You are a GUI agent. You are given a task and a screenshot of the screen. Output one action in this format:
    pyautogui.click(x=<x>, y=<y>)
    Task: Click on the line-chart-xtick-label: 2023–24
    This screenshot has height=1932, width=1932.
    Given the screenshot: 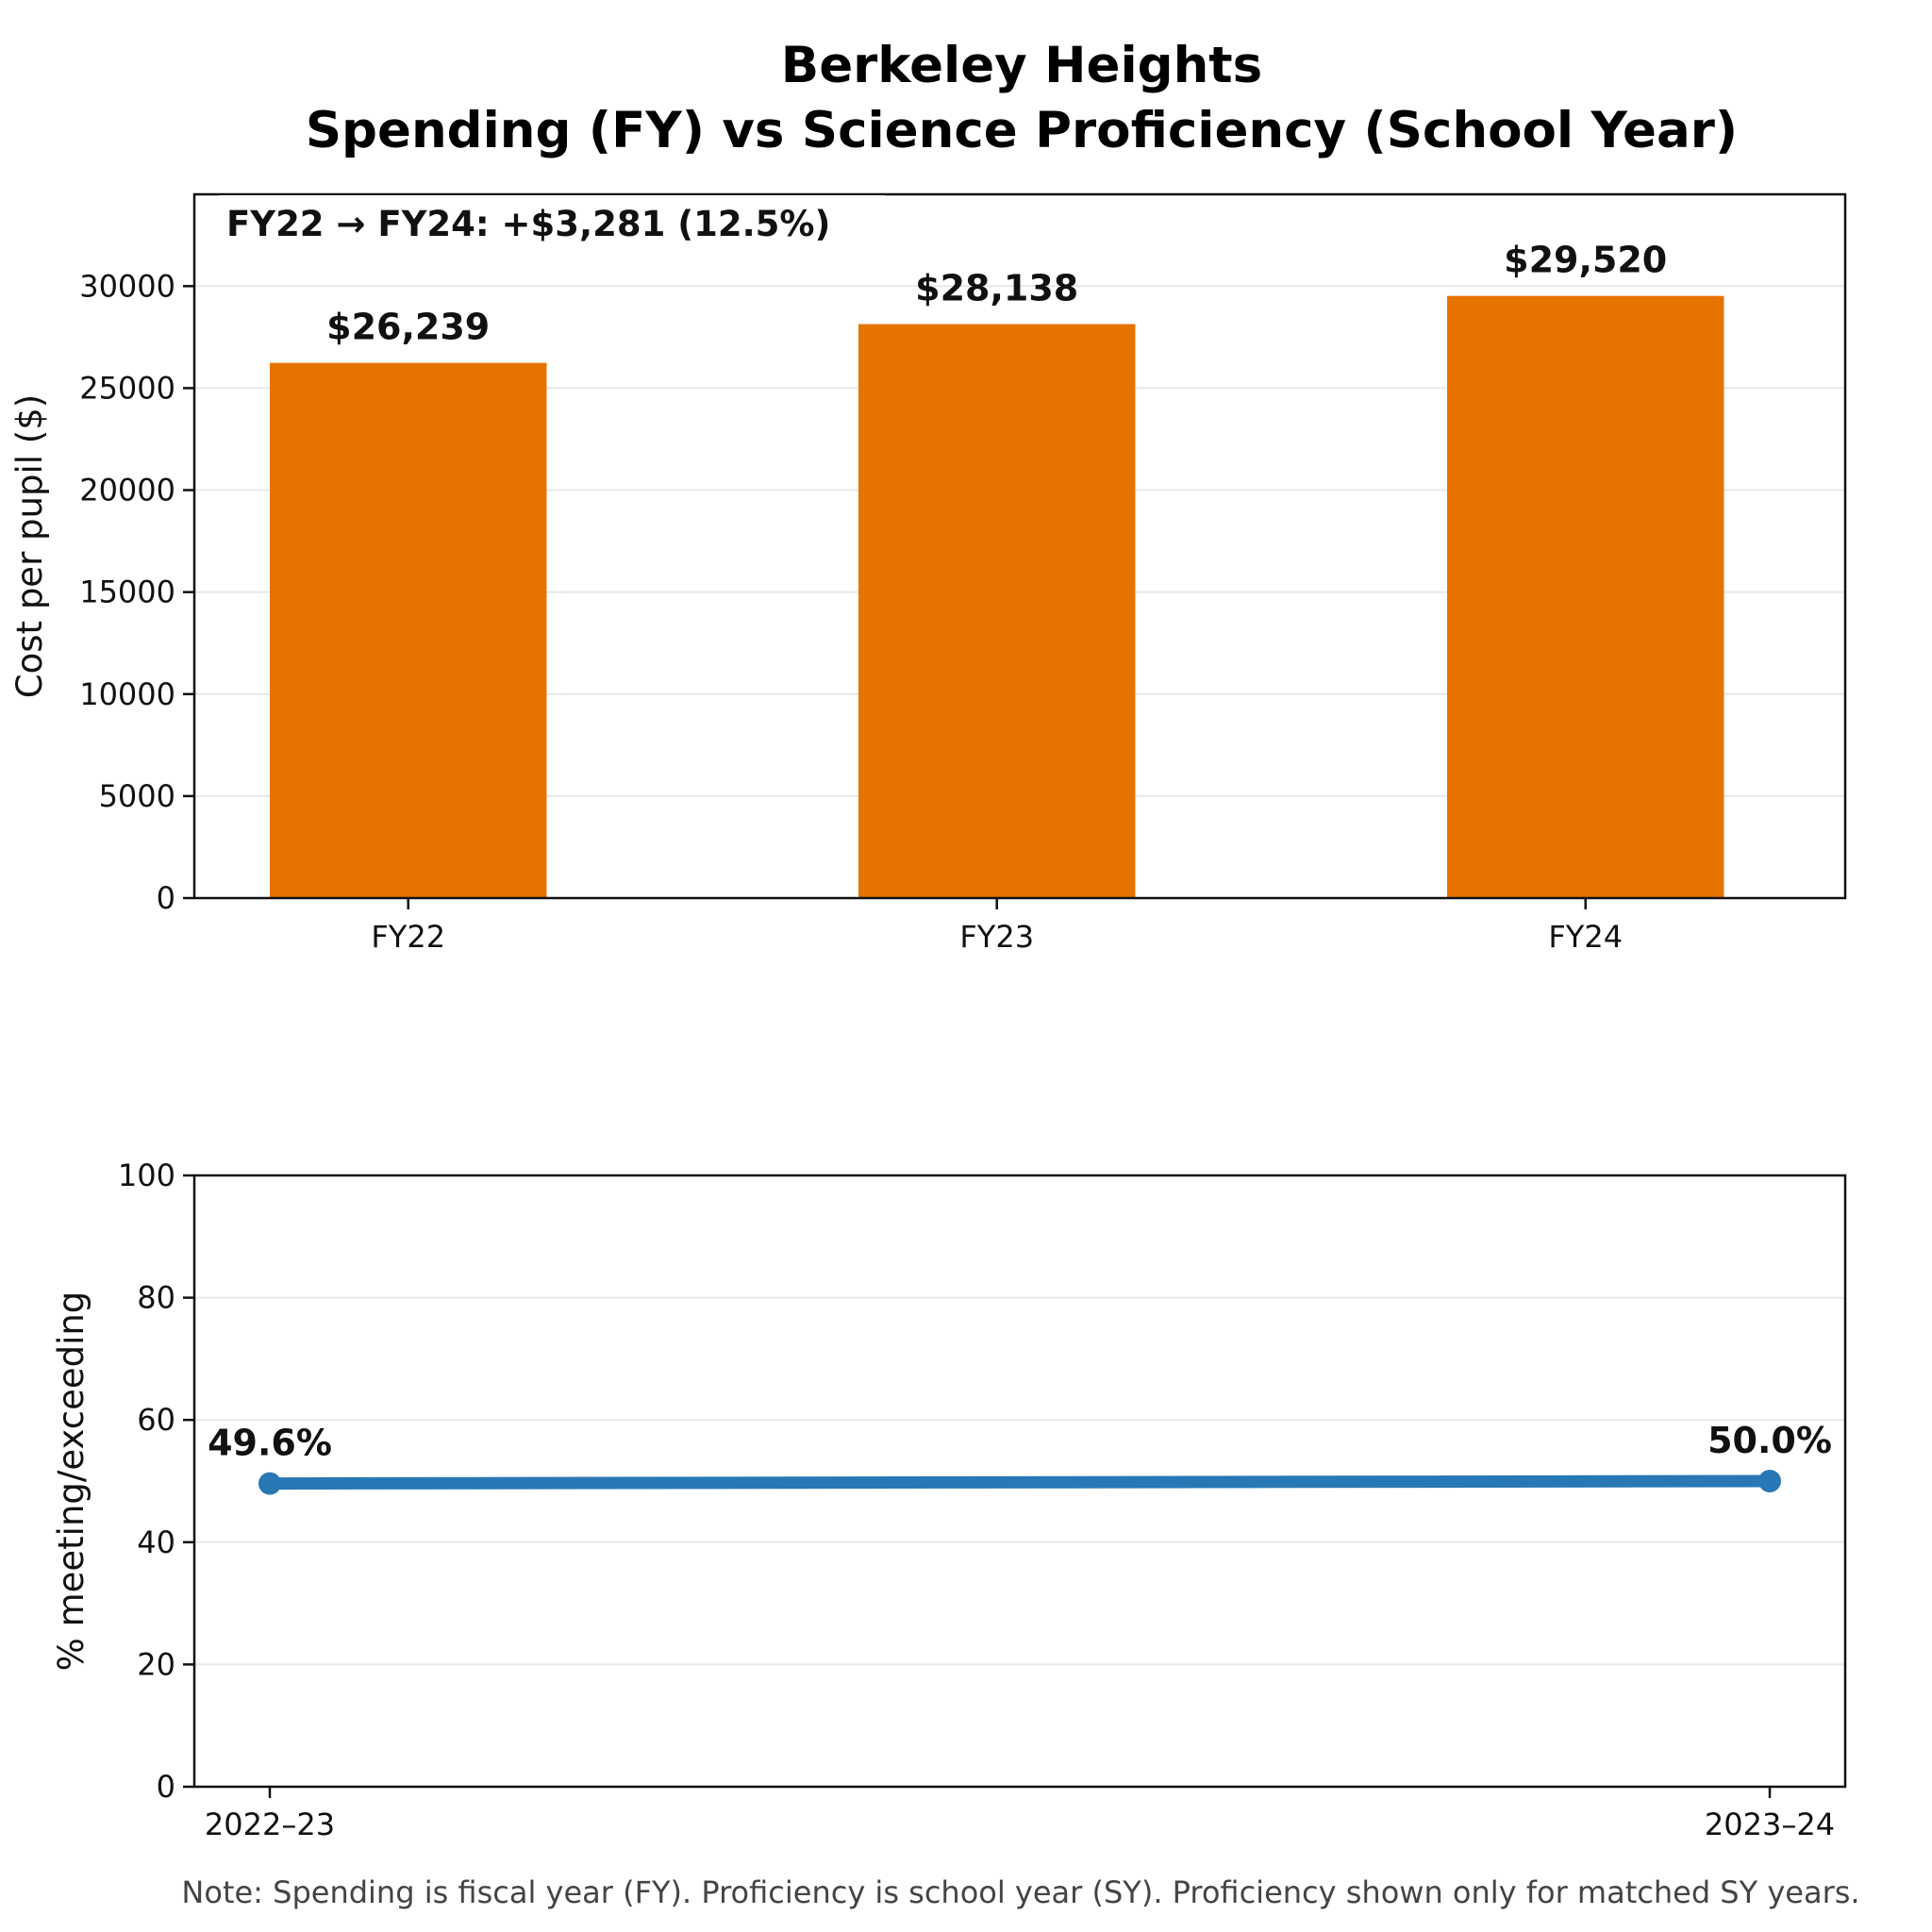 What is the action you would take?
    pyautogui.click(x=1770, y=1824)
    